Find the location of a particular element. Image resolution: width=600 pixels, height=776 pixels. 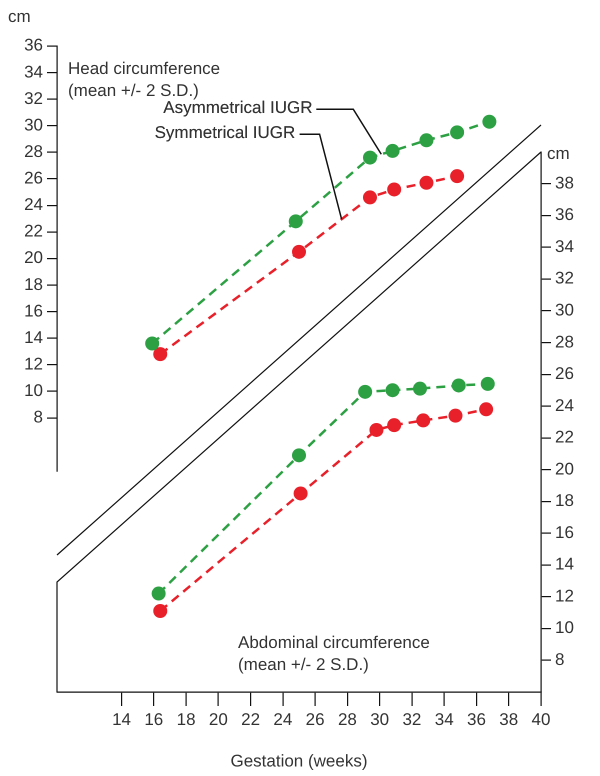

x-tick-label: 30 is located at coordinates (380, 719).